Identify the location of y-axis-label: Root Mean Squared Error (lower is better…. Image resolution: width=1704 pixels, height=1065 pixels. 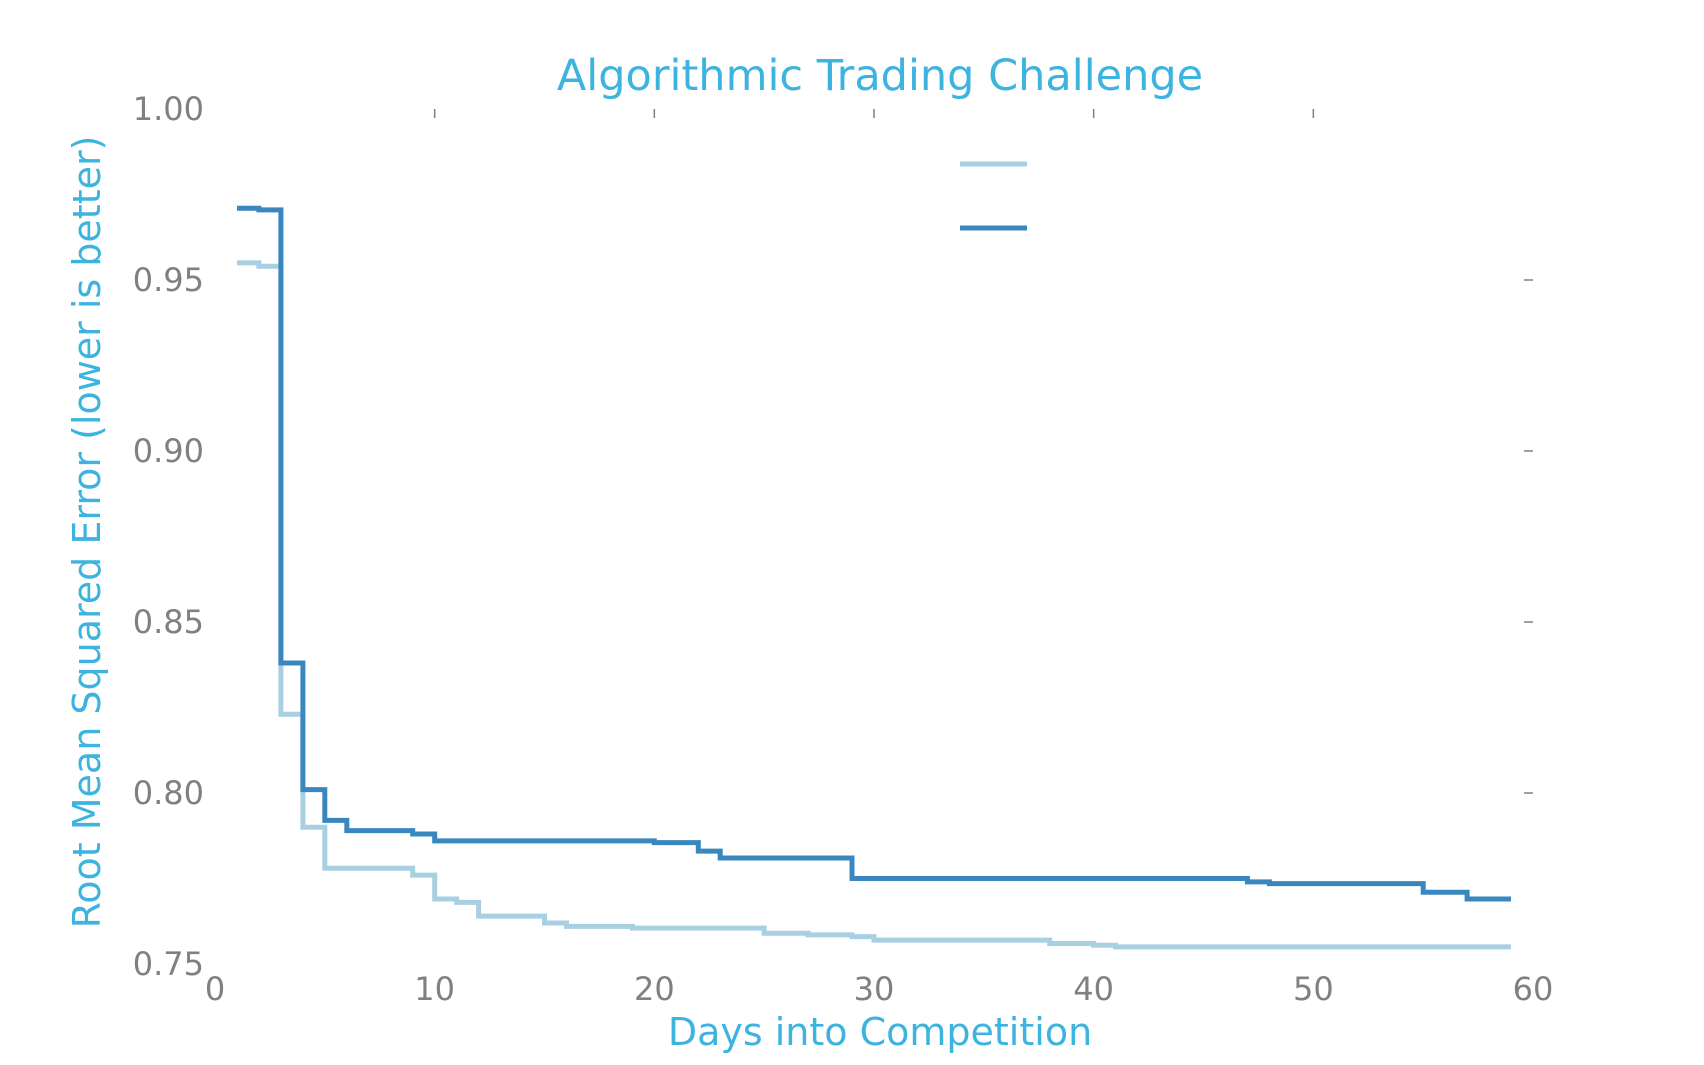
(87, 532).